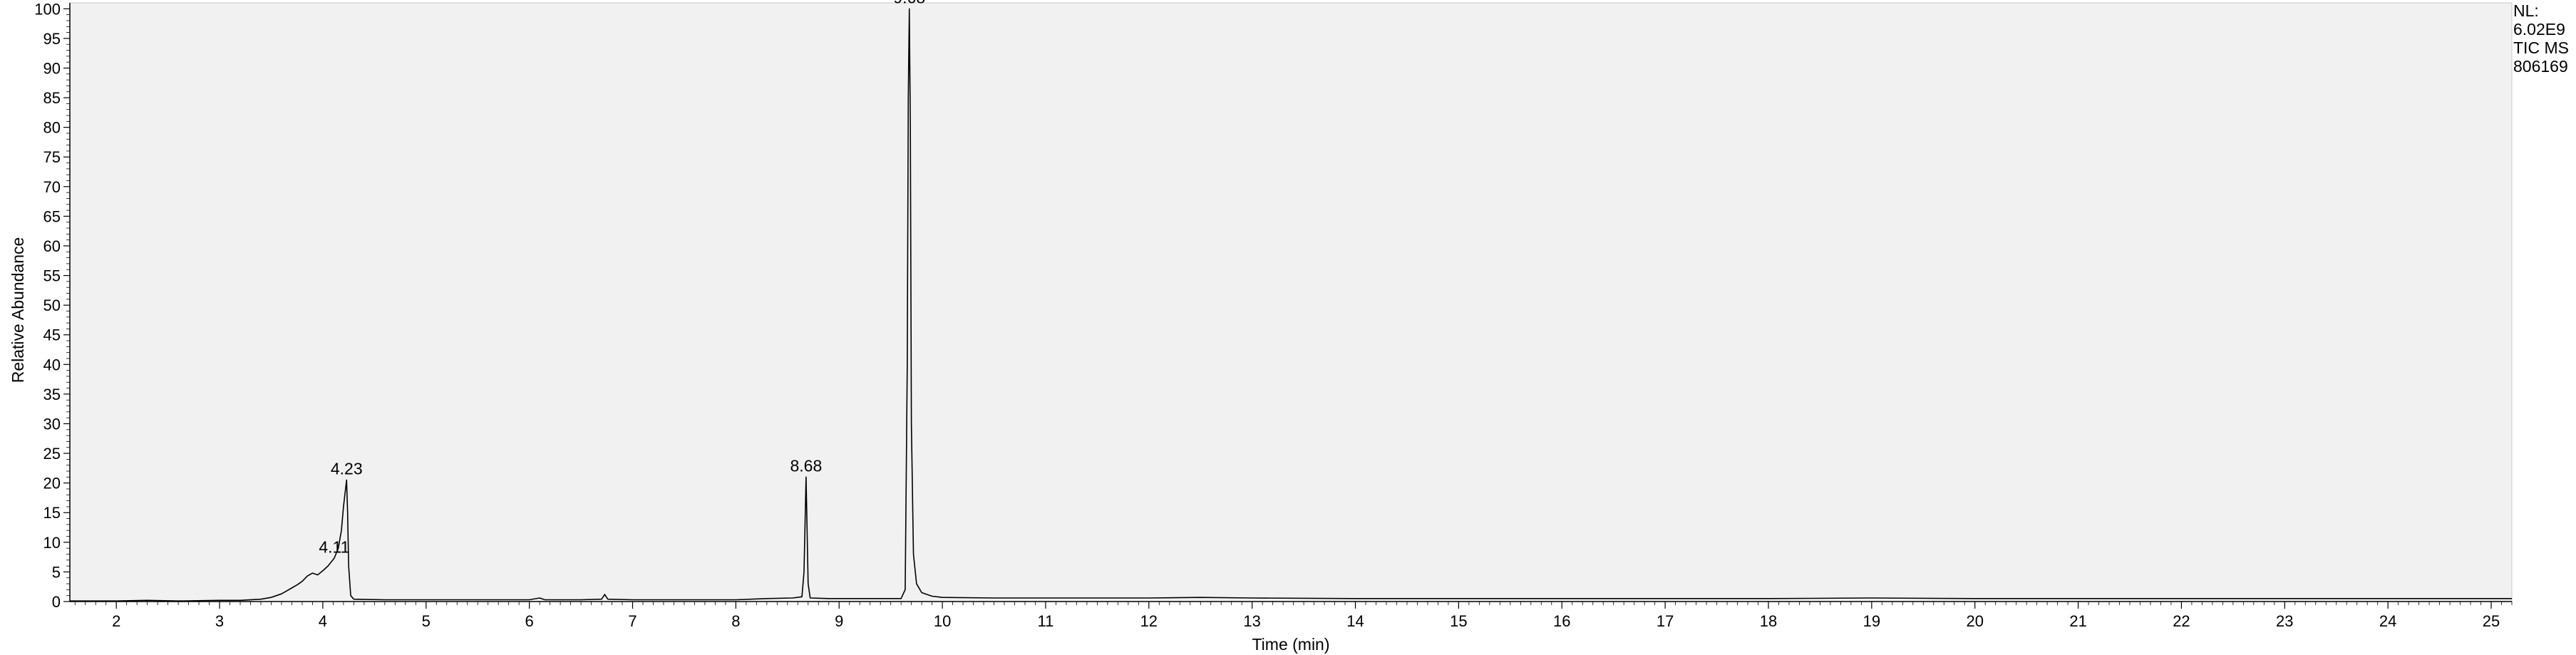  Describe the element at coordinates (52, 276) in the screenshot. I see `y-tick-label: 55` at that location.